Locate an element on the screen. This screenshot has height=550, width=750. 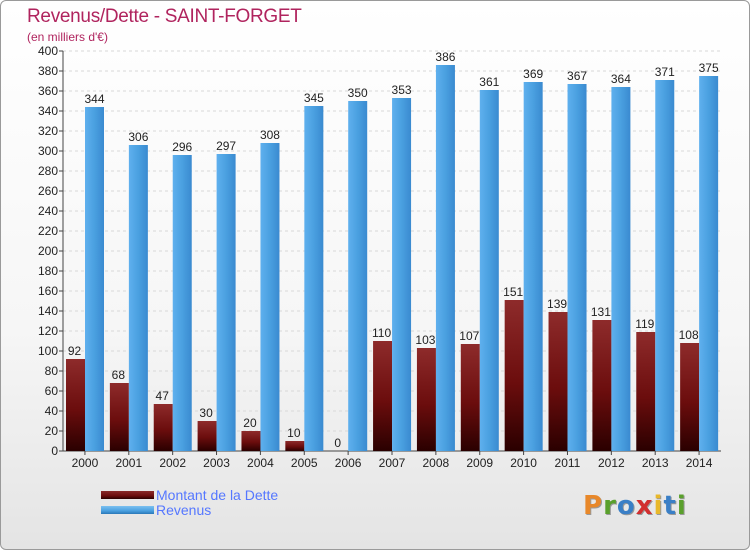
y-tick-label: 280 is located at coordinates (48, 171).